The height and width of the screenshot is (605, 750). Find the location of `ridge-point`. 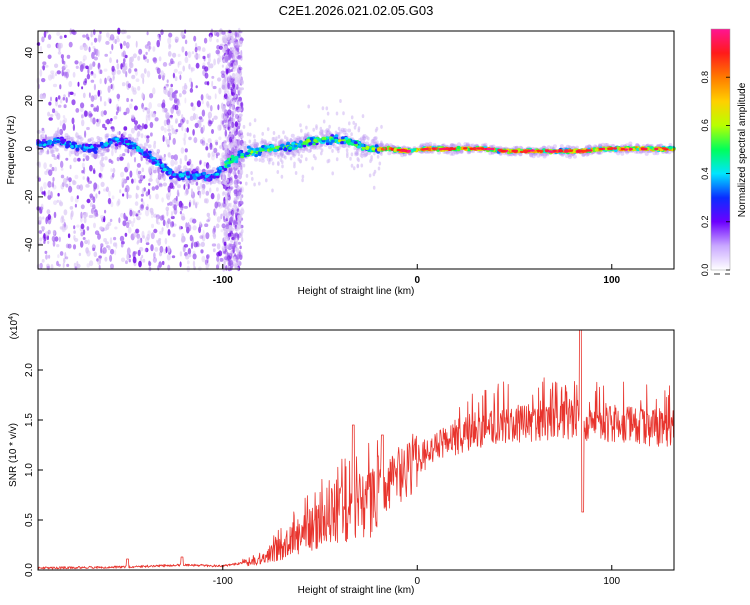

ridge-point is located at coordinates (225, 169).